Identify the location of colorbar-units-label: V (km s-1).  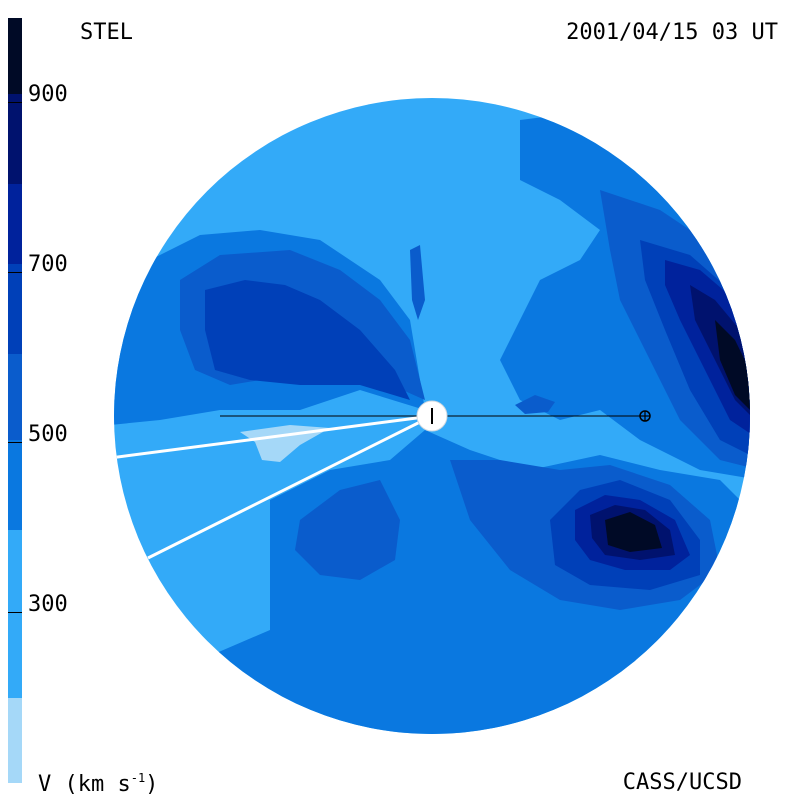
(98, 784).